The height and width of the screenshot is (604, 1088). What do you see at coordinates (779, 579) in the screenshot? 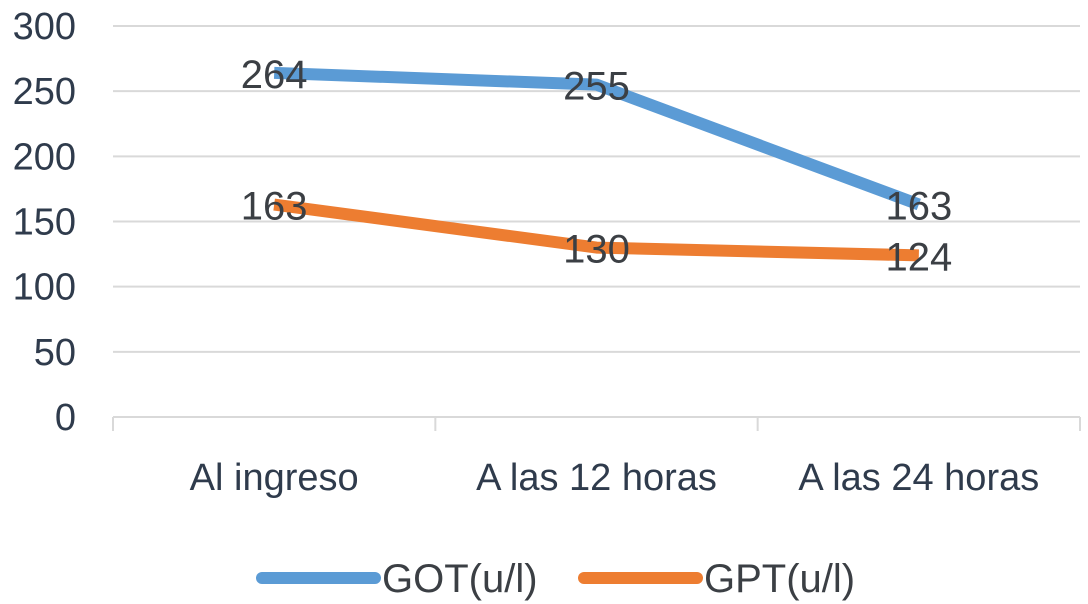
I see `legend-label: GPT(u/l)` at bounding box center [779, 579].